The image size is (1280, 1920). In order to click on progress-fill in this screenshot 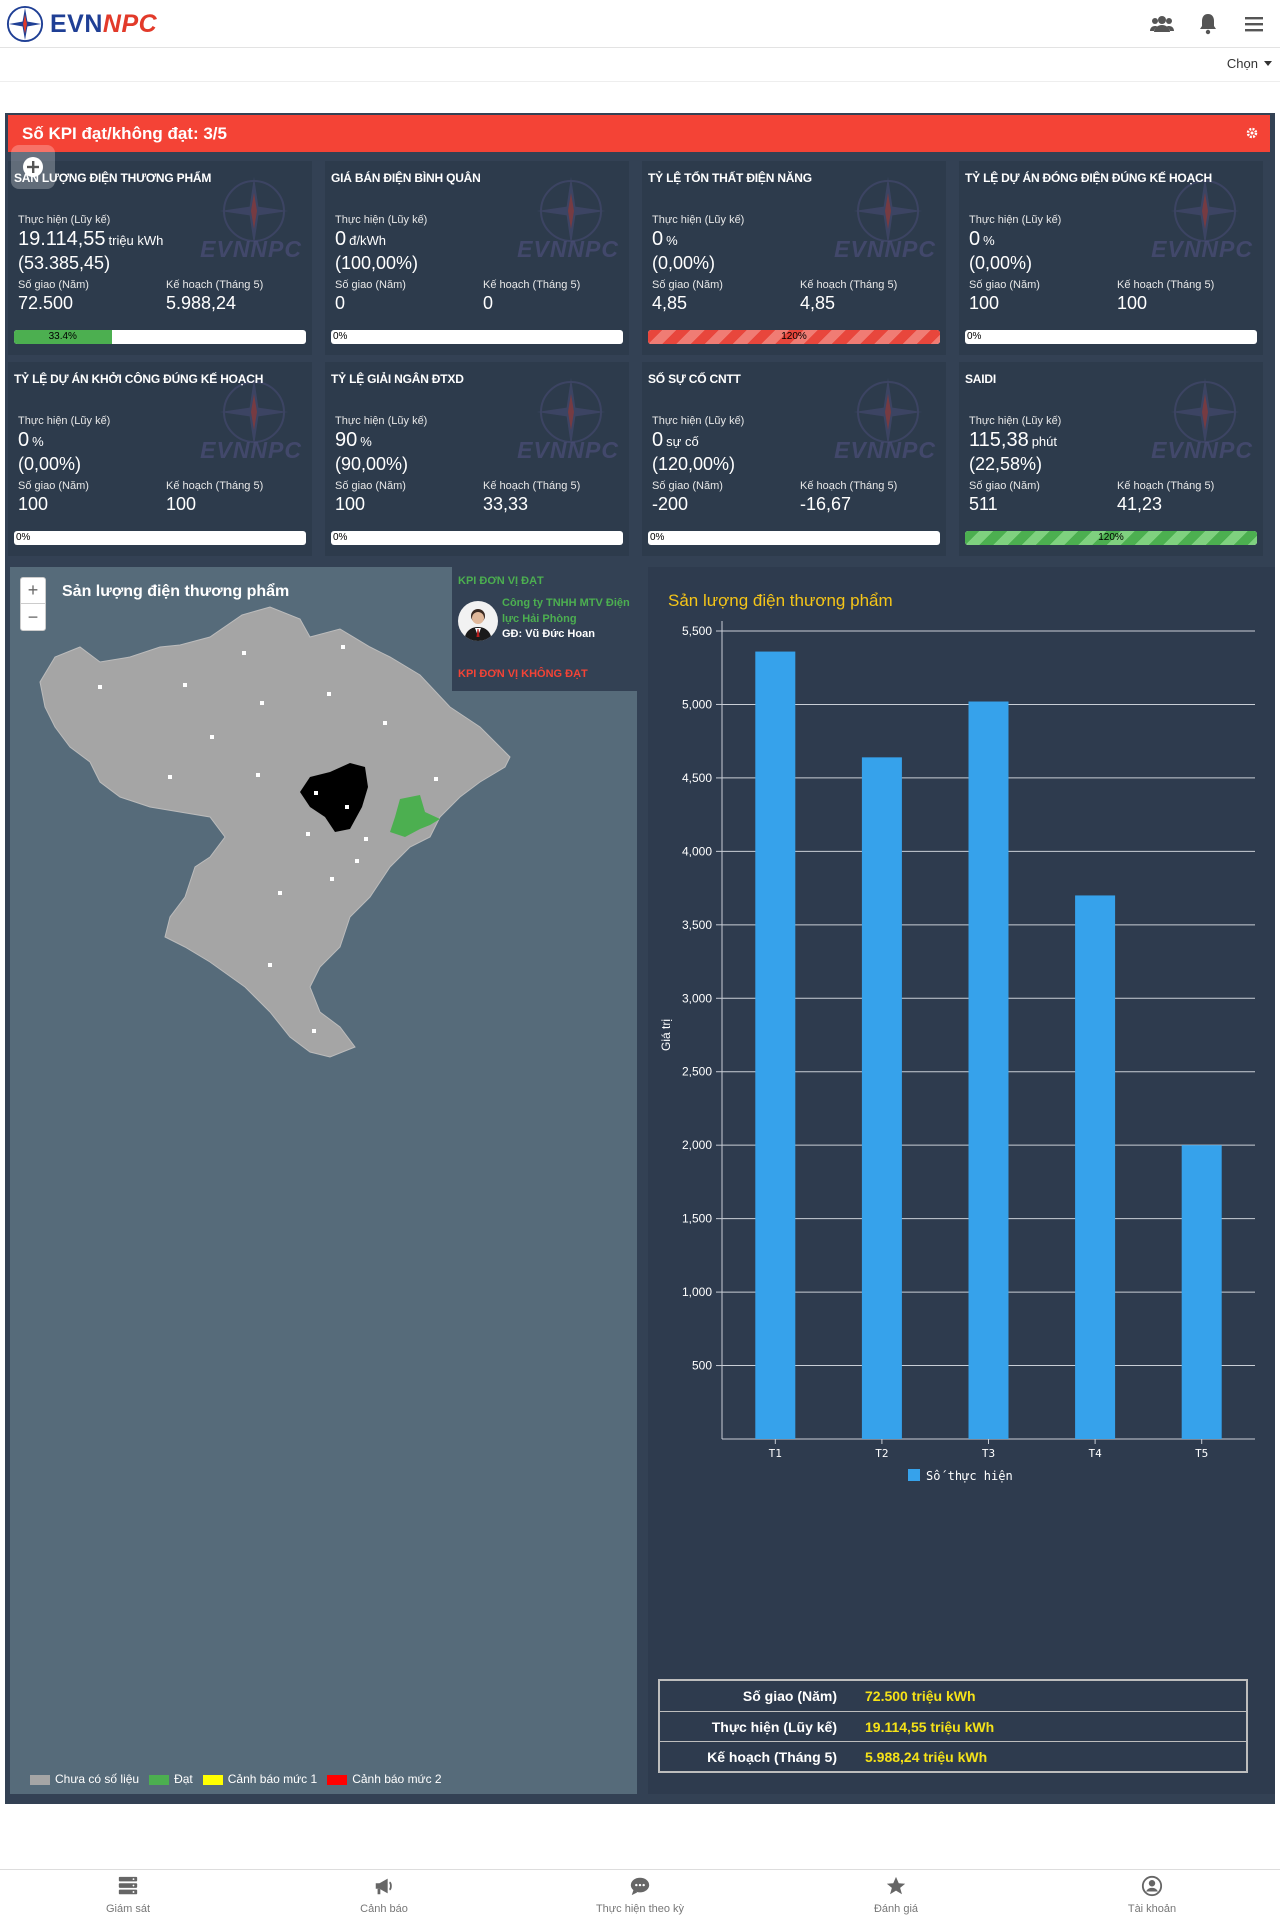, I will do `click(794, 337)`.